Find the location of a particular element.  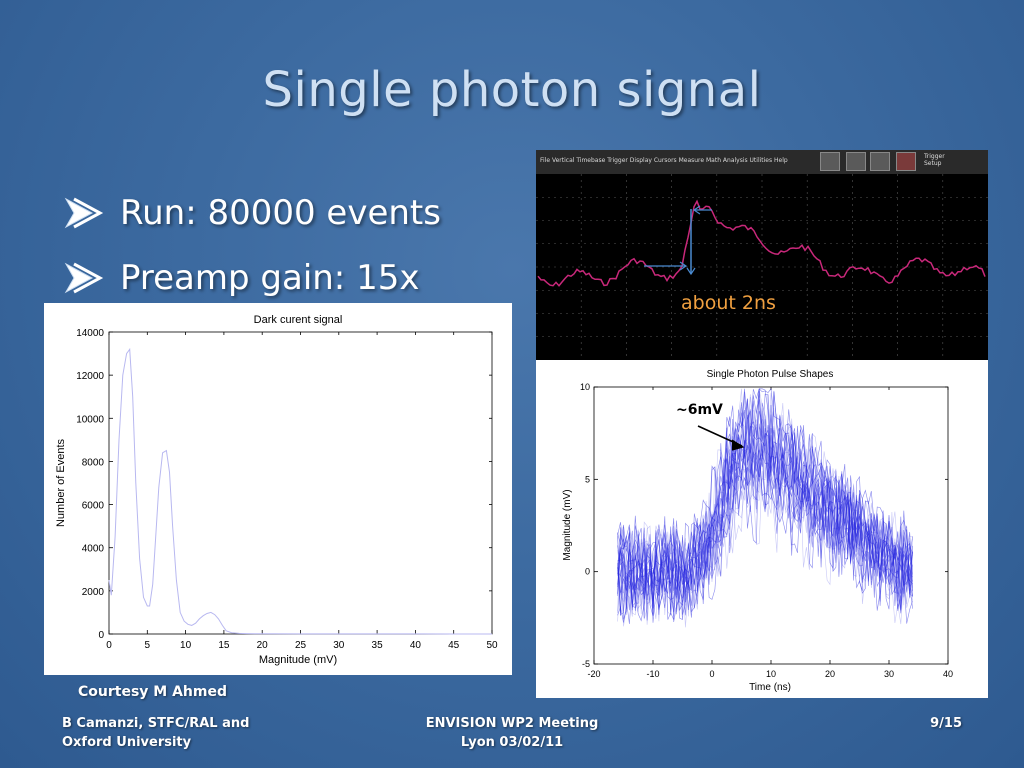

y-tick-label: 4000 is located at coordinates (93, 549).